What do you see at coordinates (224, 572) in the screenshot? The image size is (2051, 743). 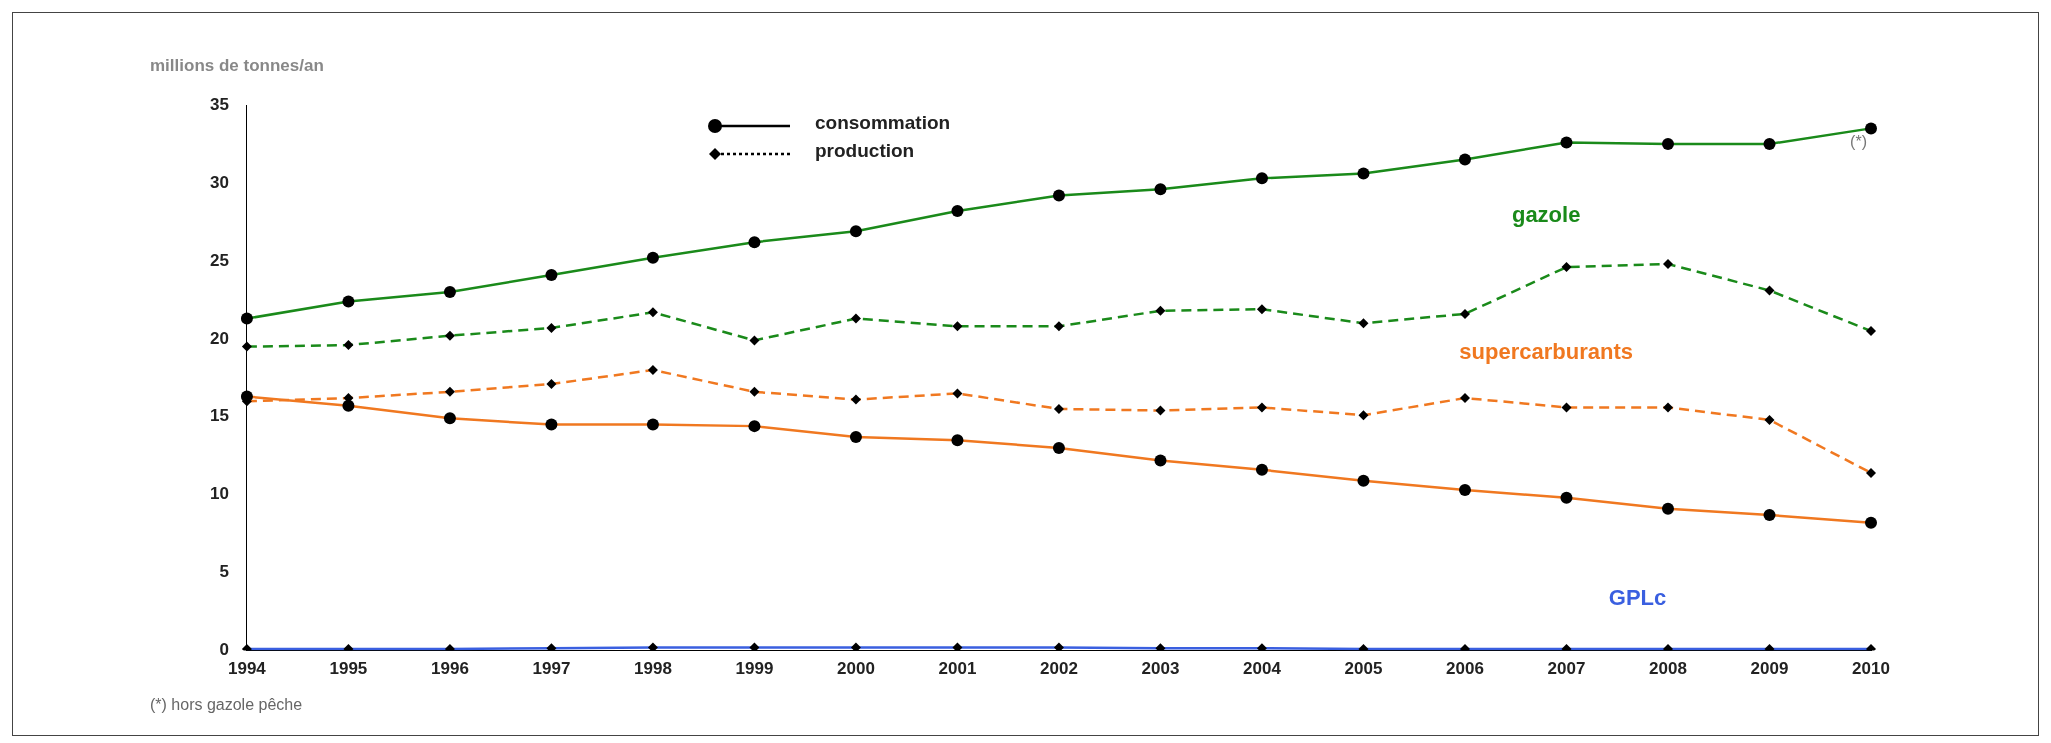 I see `y-tick-label: 5` at bounding box center [224, 572].